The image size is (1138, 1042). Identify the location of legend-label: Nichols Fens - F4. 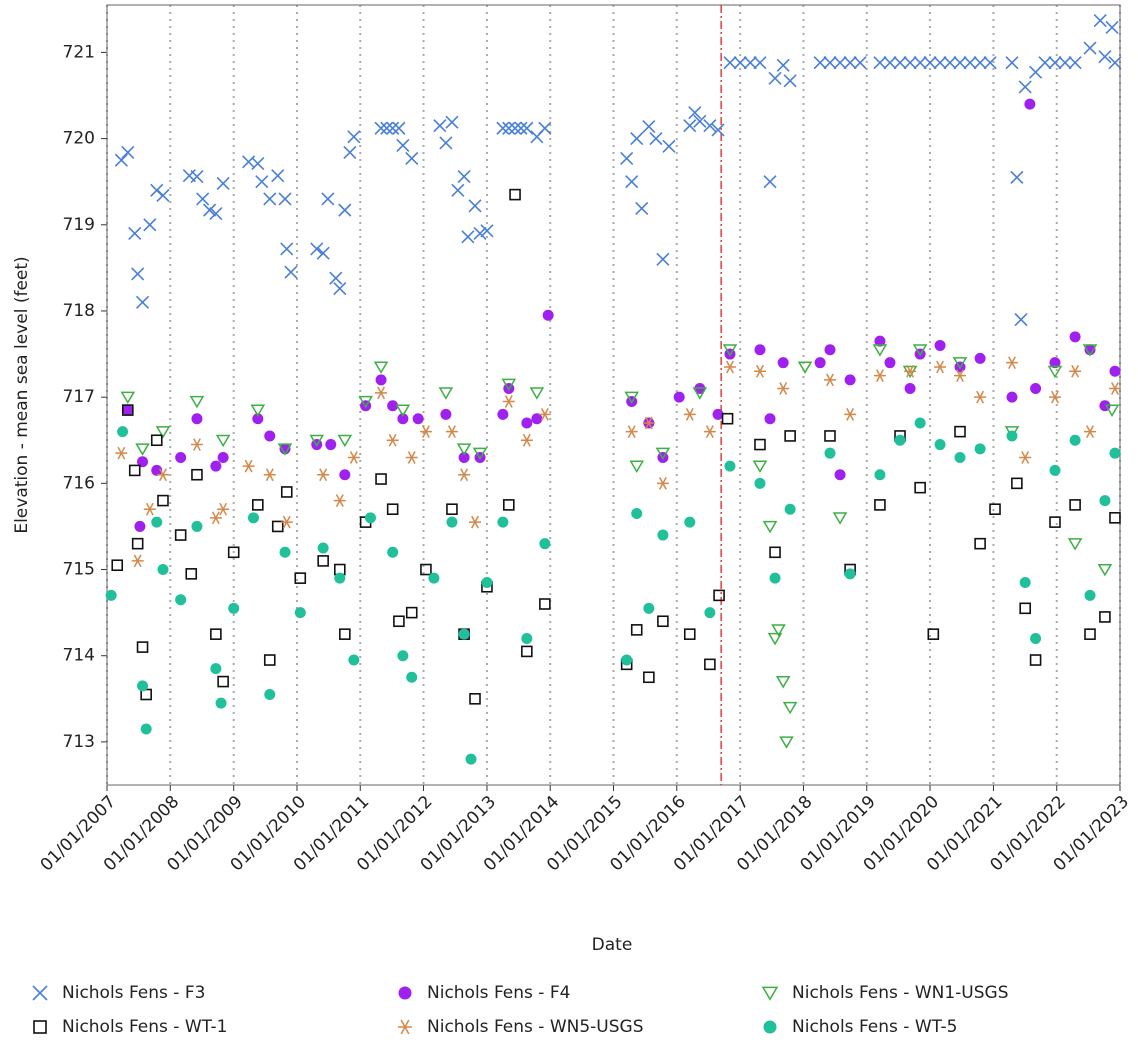
(498, 993).